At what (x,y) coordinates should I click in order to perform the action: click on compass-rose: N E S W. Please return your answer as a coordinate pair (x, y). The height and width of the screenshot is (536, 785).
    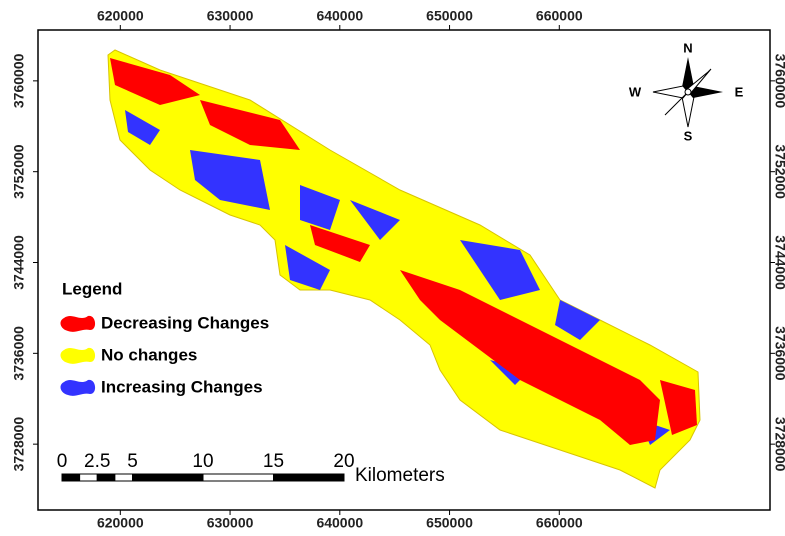
    Looking at the image, I should click on (686, 91).